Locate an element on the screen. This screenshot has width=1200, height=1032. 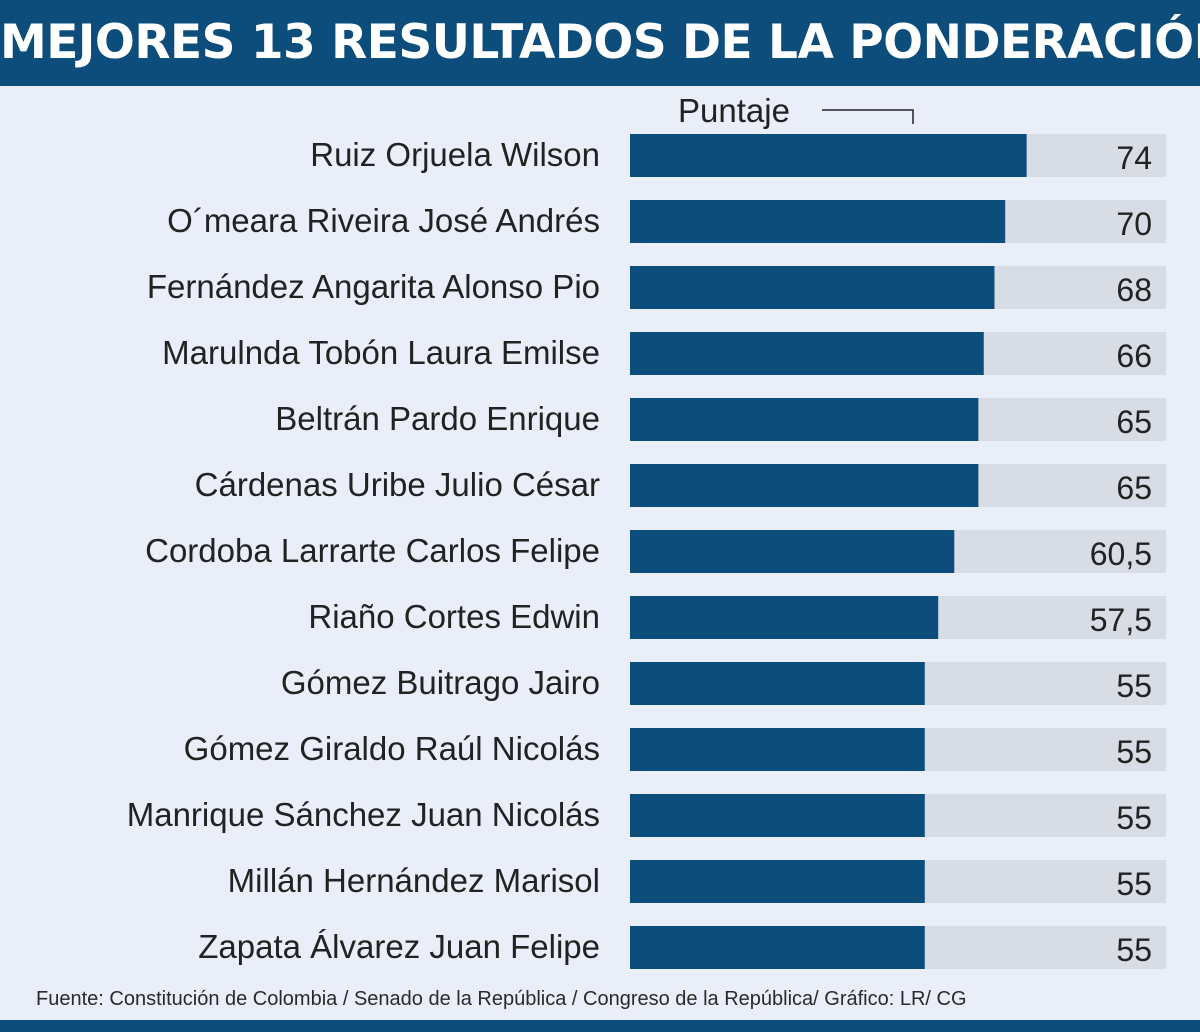
bar-row: Fernández Angarita Alonso Pio 68 is located at coordinates (656, 287).